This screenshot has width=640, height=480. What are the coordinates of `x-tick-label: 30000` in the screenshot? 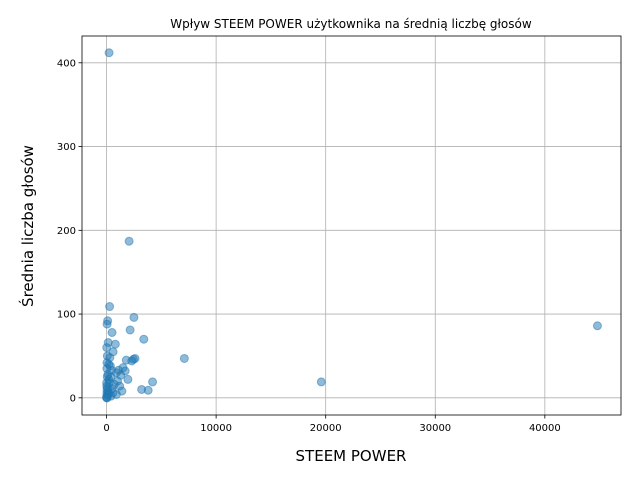 It's located at (435, 428).